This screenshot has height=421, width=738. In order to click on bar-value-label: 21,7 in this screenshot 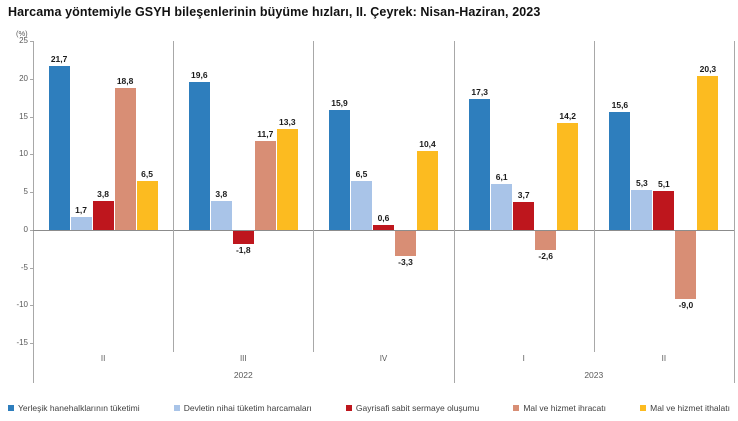, I will do `click(59, 58)`.